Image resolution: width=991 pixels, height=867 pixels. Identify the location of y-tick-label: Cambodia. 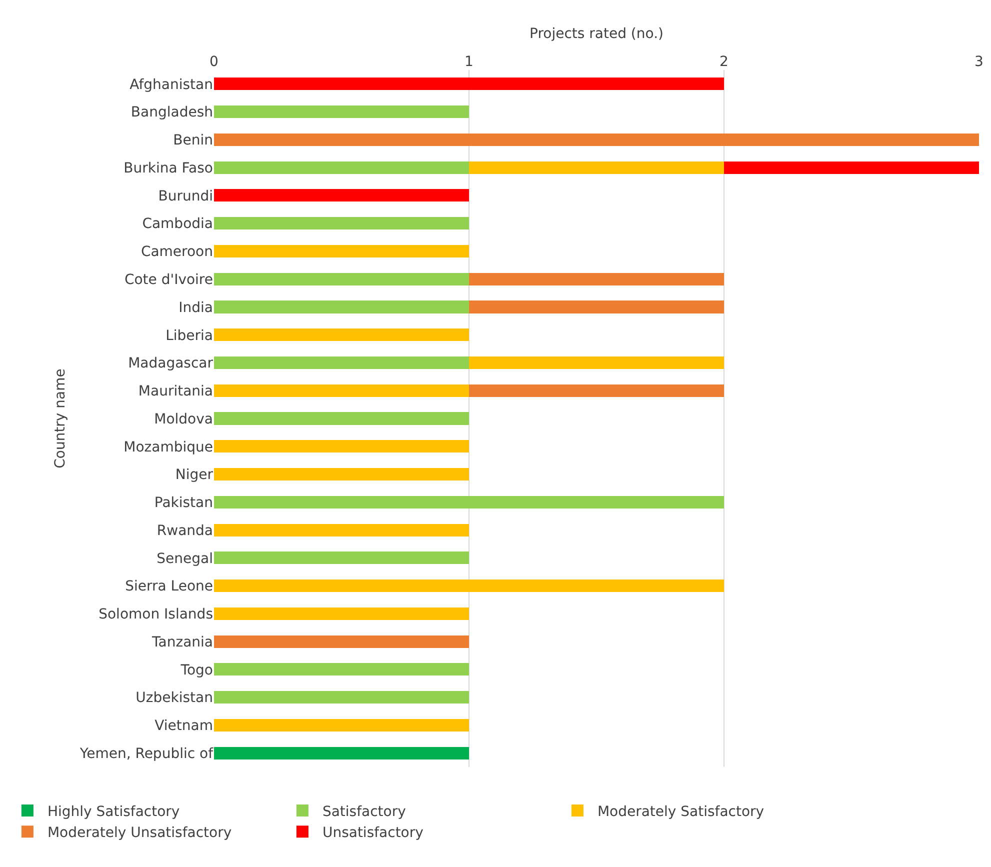
(177, 224).